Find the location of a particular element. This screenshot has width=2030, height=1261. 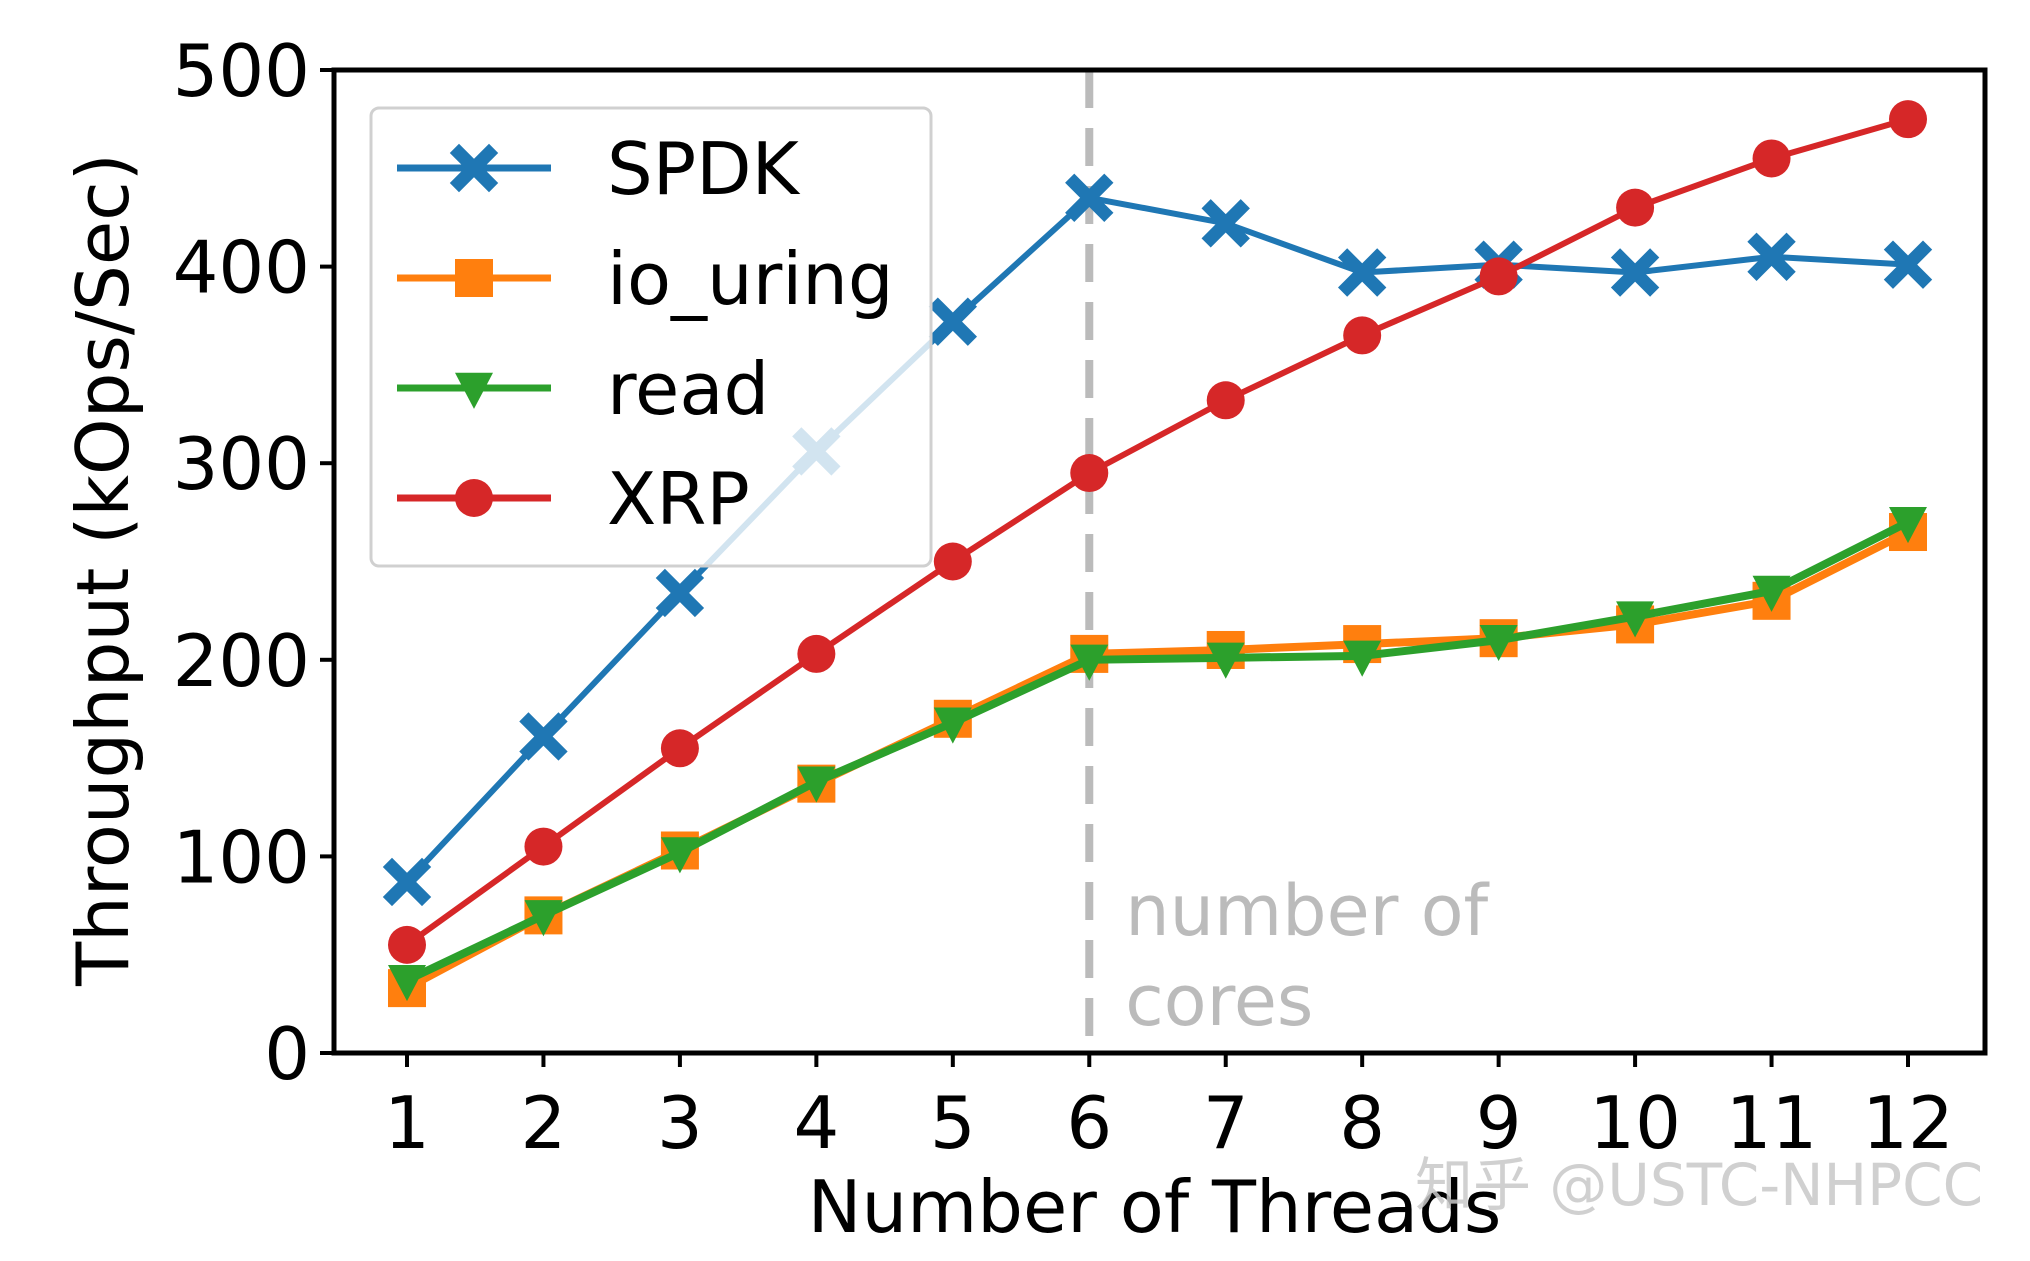

x-tick-label: 4 is located at coordinates (816, 1123).